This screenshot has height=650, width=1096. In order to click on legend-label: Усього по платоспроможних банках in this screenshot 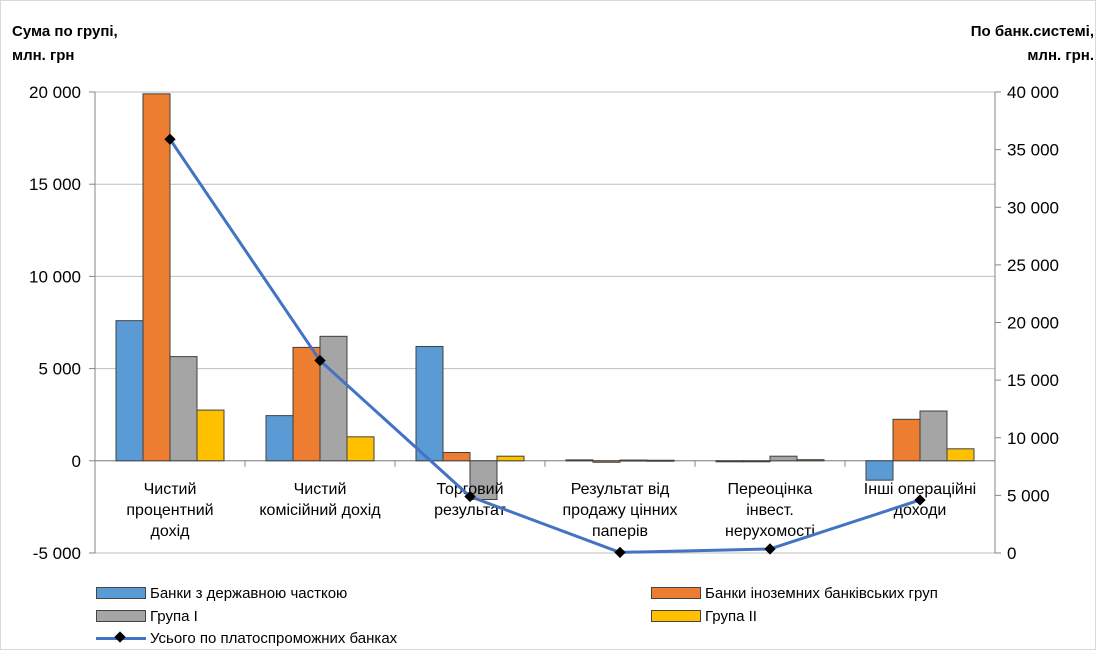, I will do `click(274, 638)`.